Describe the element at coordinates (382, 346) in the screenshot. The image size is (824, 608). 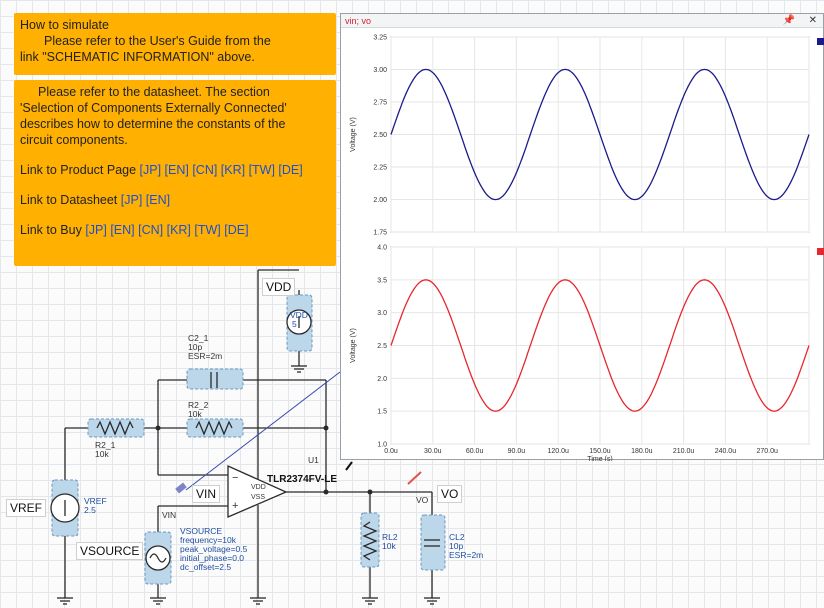
I see `y-tick-label: 2.5` at that location.